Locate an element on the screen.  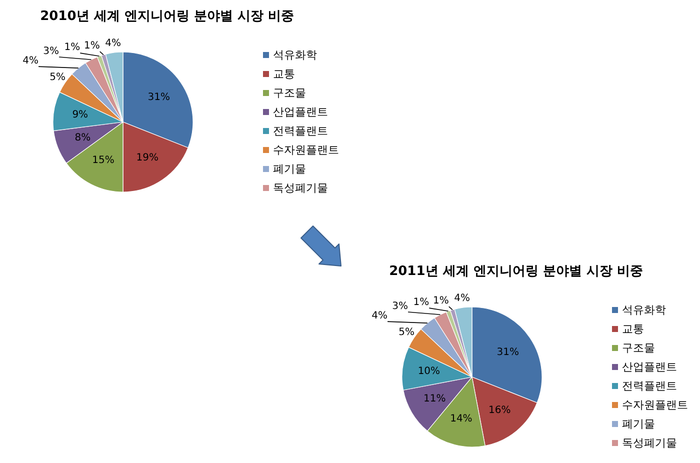
data-label: 19% is located at coordinates (147, 158).